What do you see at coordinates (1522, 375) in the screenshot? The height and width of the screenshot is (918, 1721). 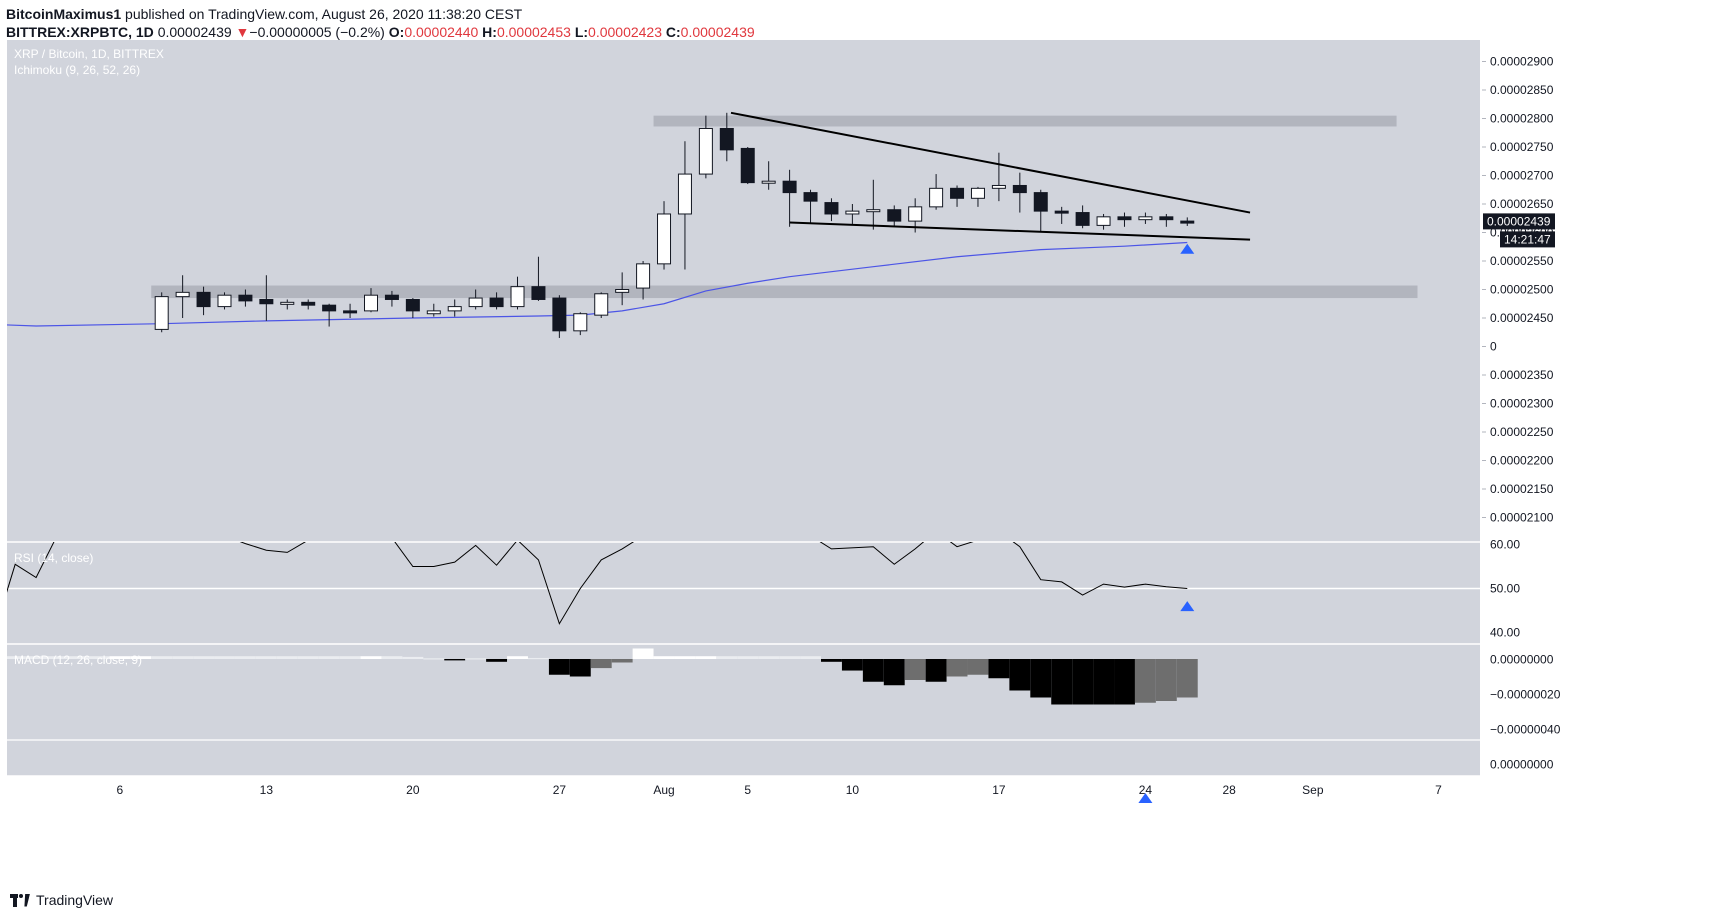 I see `price-tick-label: 0.00002350` at bounding box center [1522, 375].